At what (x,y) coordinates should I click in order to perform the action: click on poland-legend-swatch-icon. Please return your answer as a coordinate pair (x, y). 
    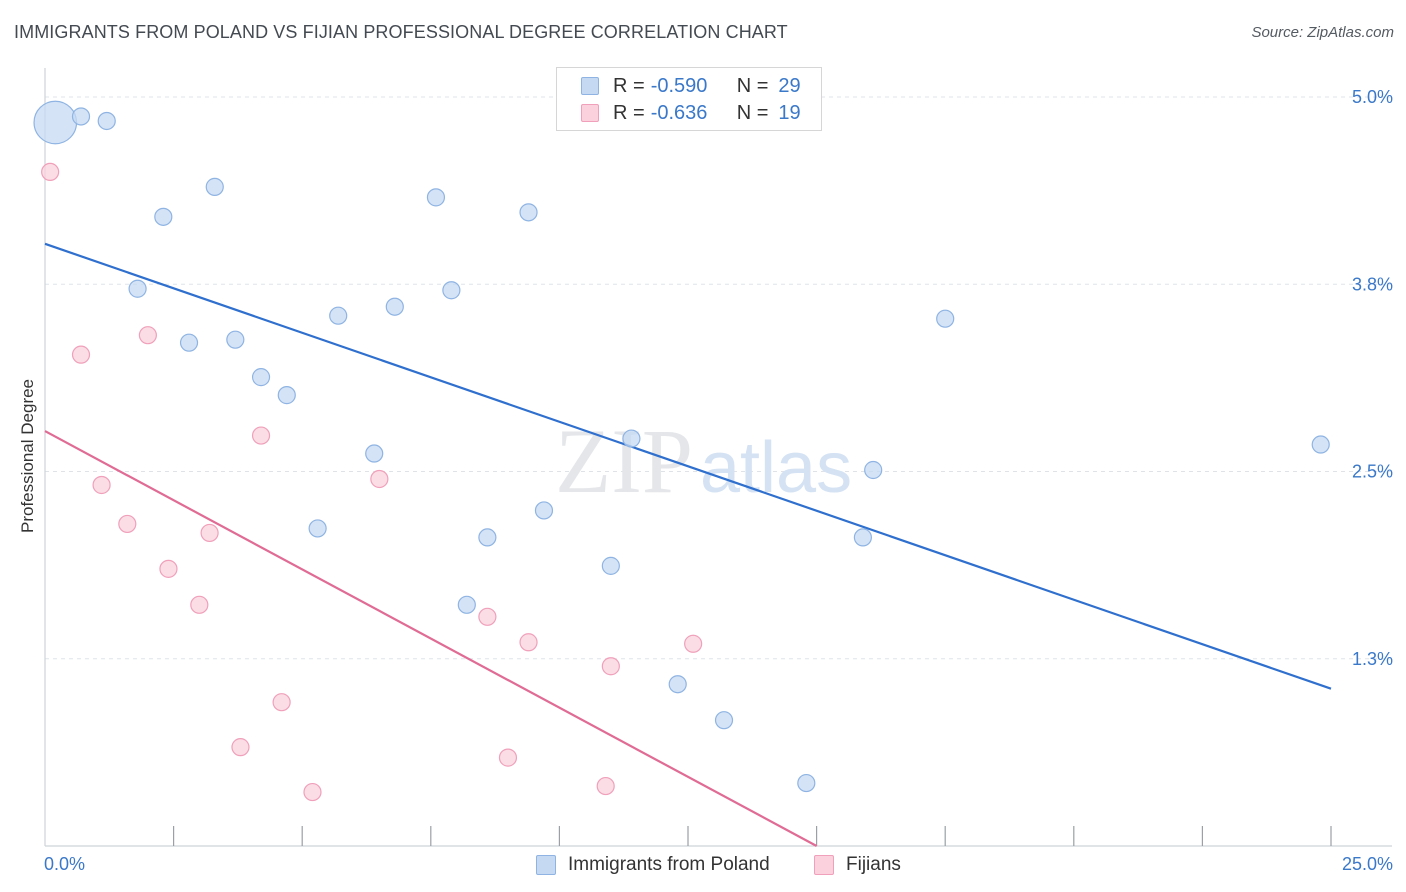
    Looking at the image, I should click on (546, 865).